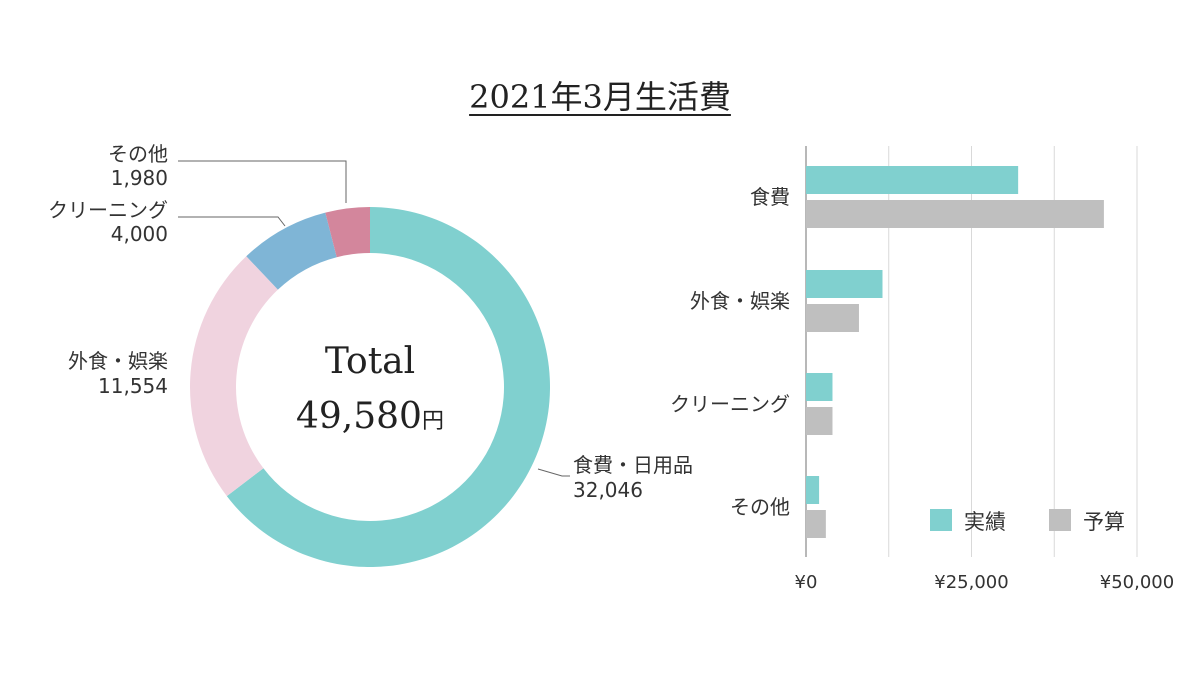  I want to click on bar-tick-label: ¥0, so click(806, 582).